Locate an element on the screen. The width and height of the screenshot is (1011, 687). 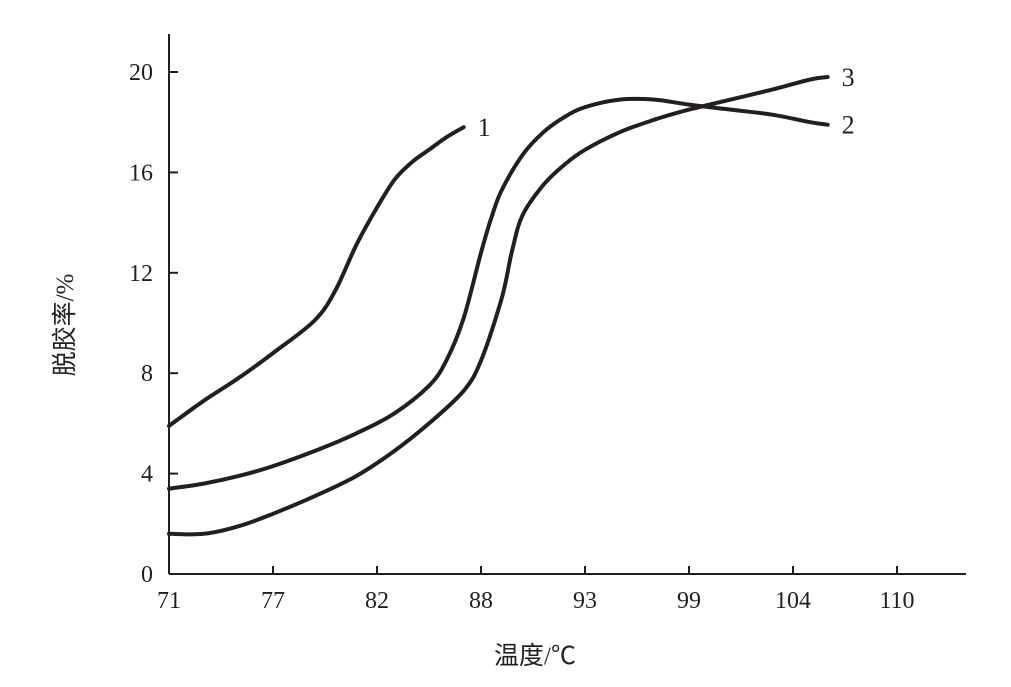
y-tick-label: 8 is located at coordinates (147, 374).